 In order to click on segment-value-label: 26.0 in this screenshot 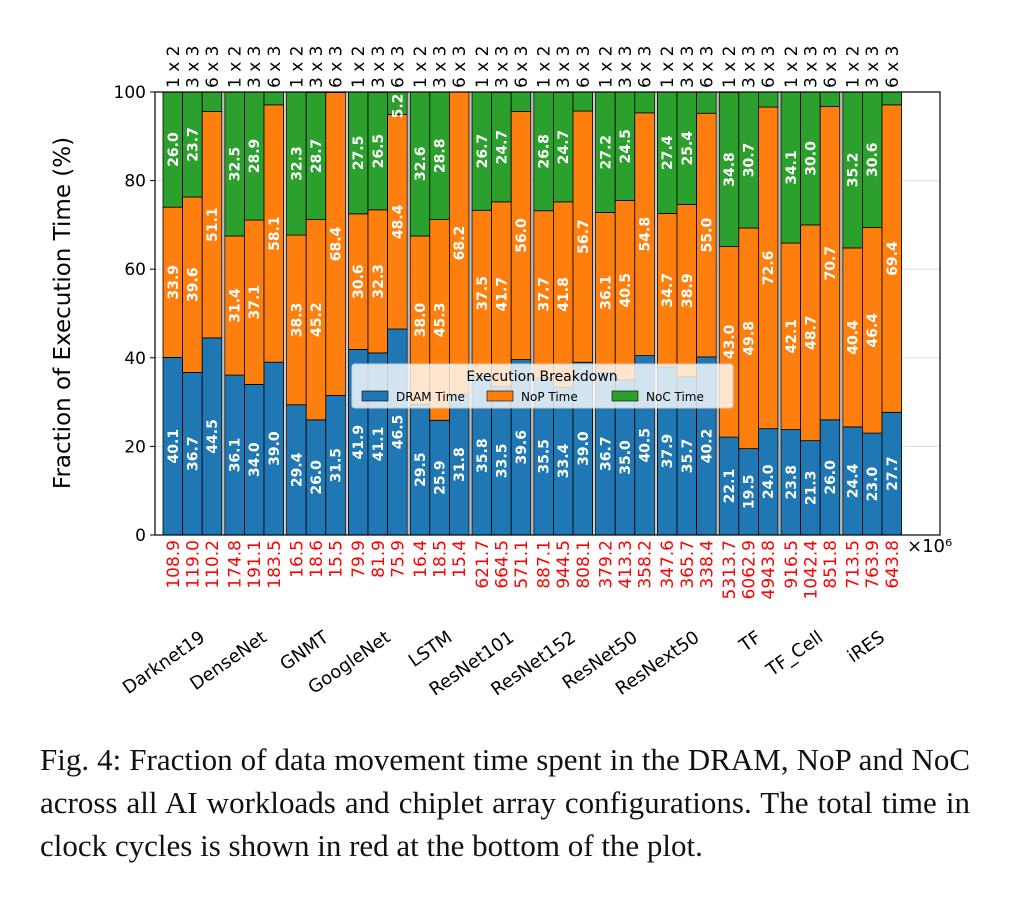, I will do `click(317, 477)`.